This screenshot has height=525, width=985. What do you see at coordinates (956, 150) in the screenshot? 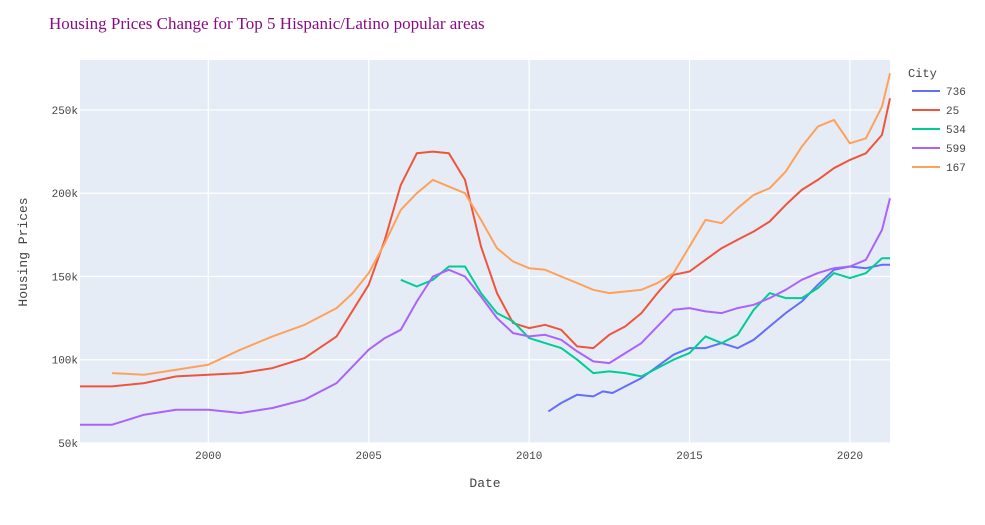
I see `legend-label-599: 599` at bounding box center [956, 150].